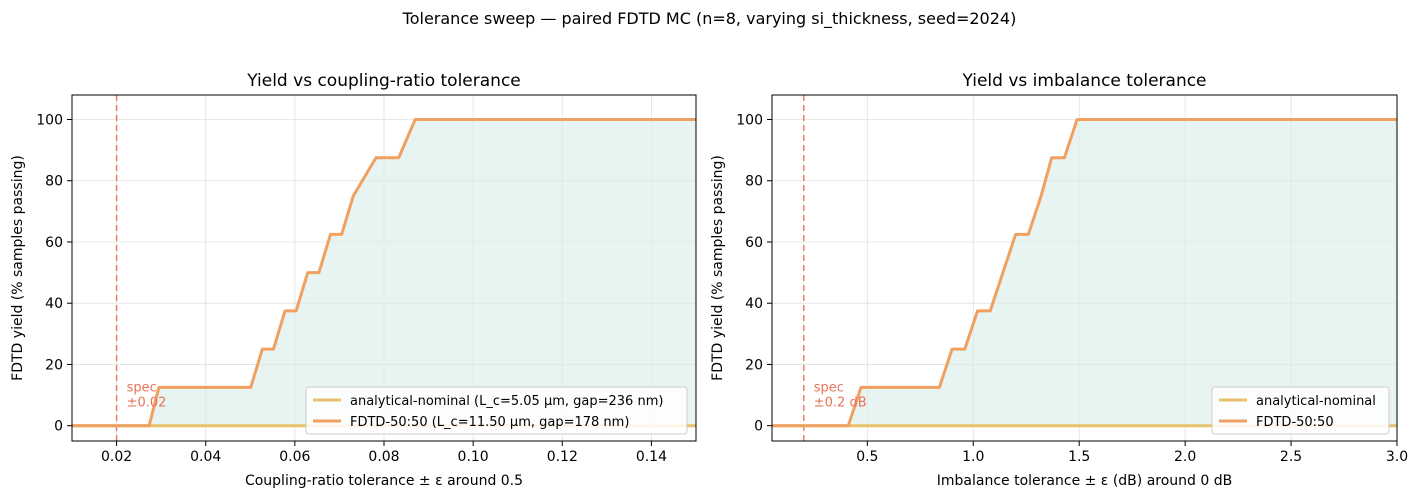  Describe the element at coordinates (205, 457) in the screenshot. I see `x-tick-label: 0.04` at that location.